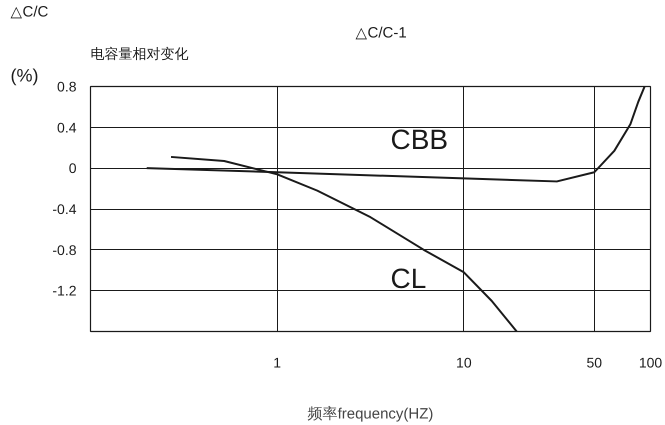  I want to click on y-tick-label: -0.4, so click(64, 209).